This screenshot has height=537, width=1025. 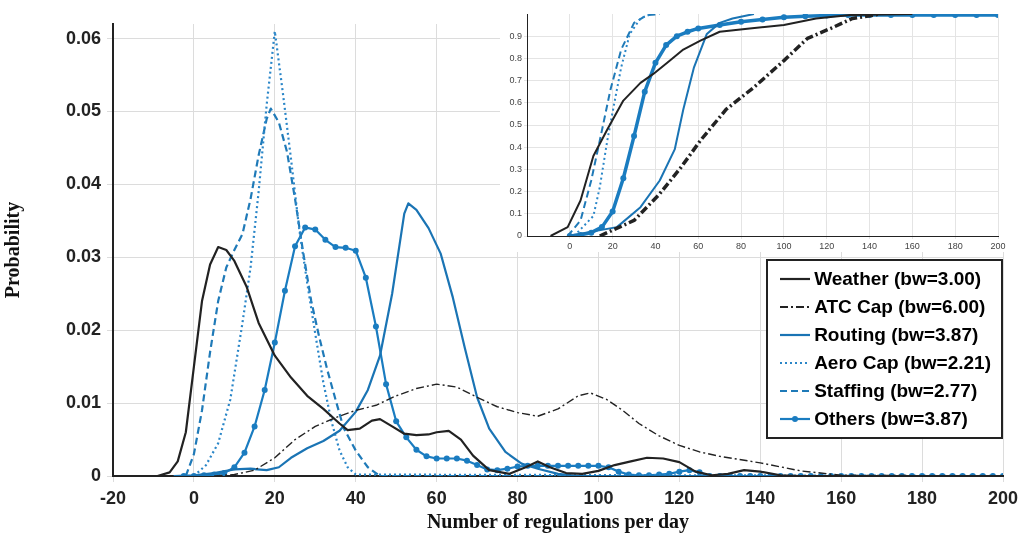 I want to click on y-tick-label: 0.06, so click(x=83, y=37).